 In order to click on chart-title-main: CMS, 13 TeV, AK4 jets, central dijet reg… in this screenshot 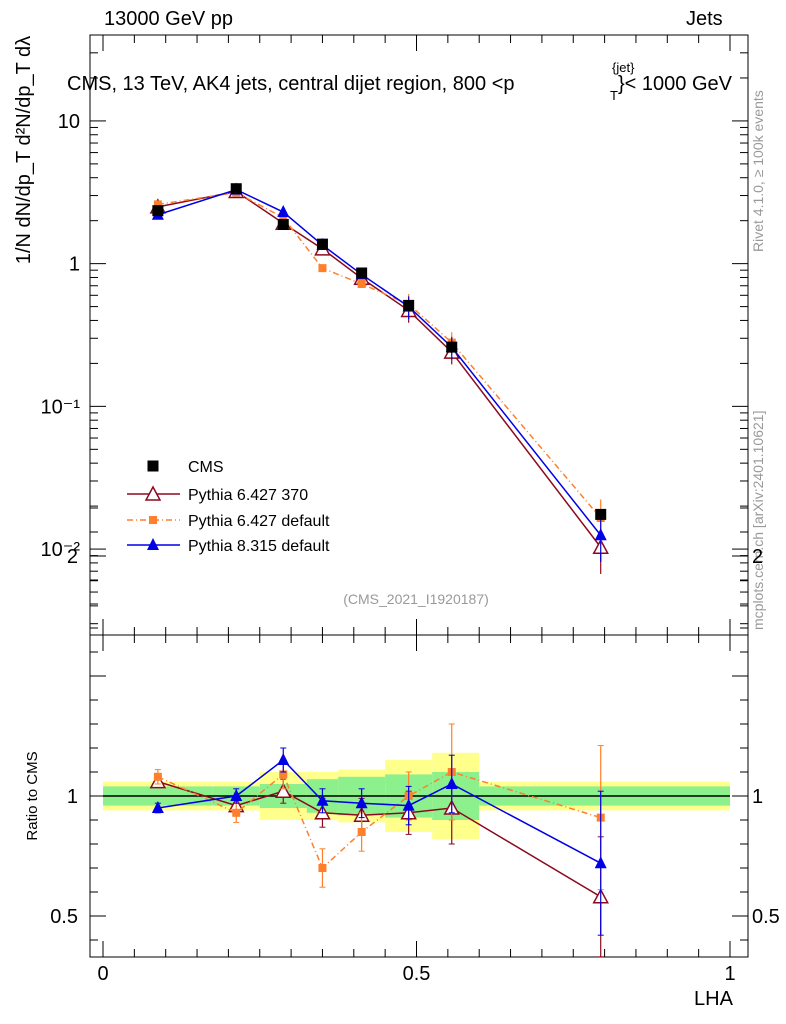, I will do `click(291, 84)`.